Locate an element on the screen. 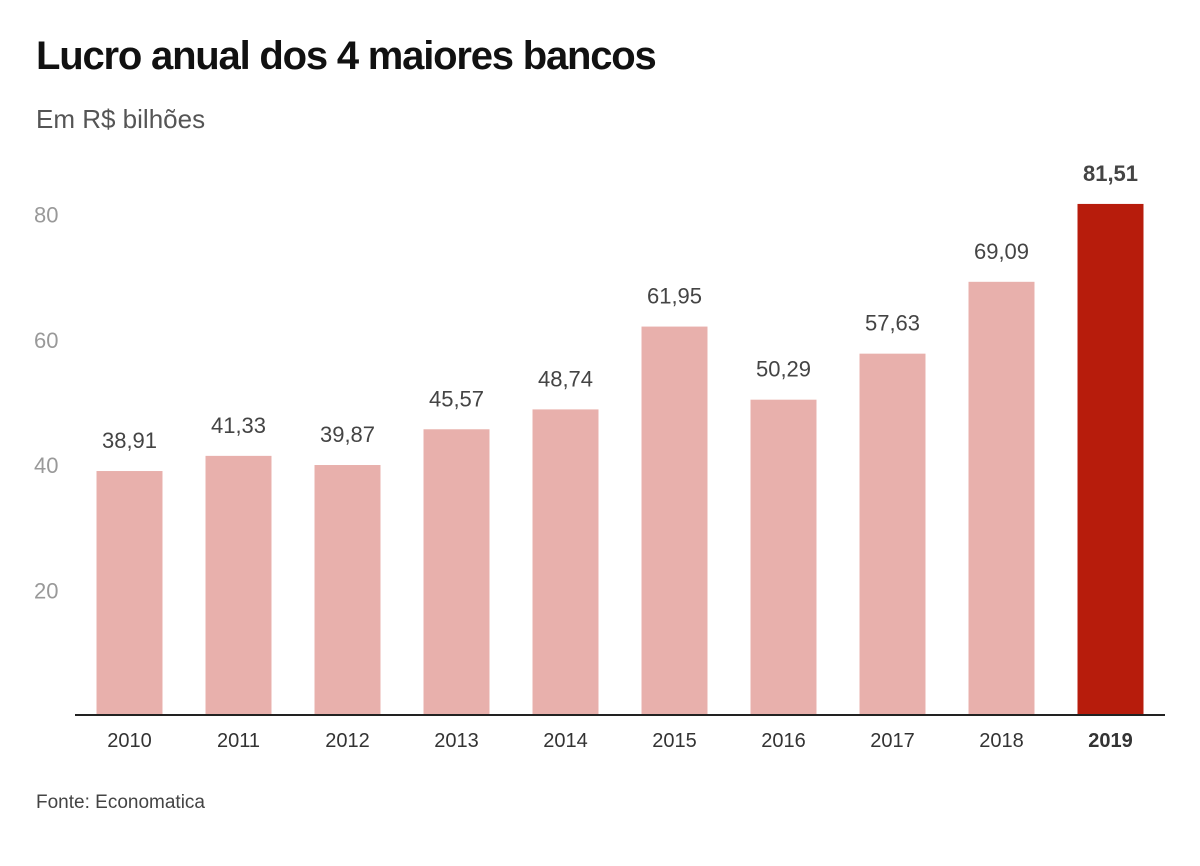 The width and height of the screenshot is (1200, 866). data-label: 45,57 is located at coordinates (456, 398).